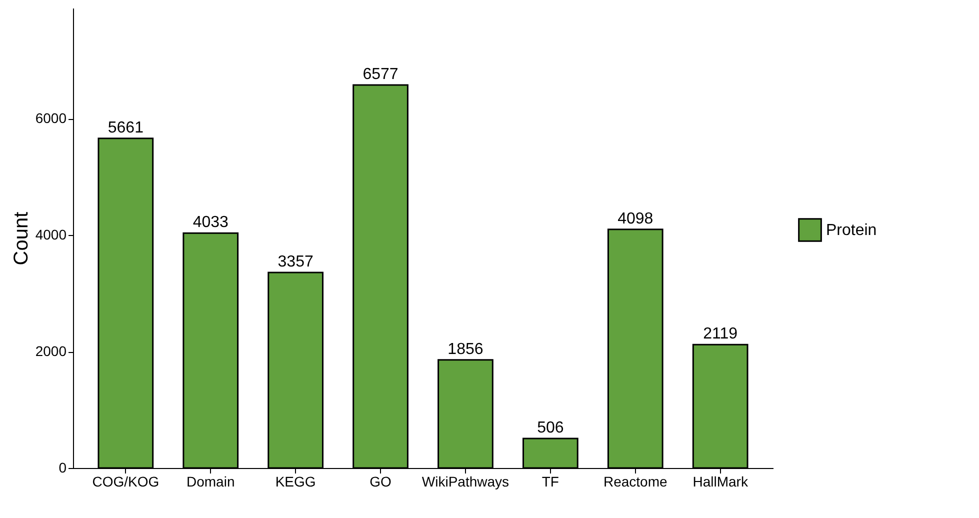 The width and height of the screenshot is (979, 518). What do you see at coordinates (126, 127) in the screenshot?
I see `data-label: 5661` at bounding box center [126, 127].